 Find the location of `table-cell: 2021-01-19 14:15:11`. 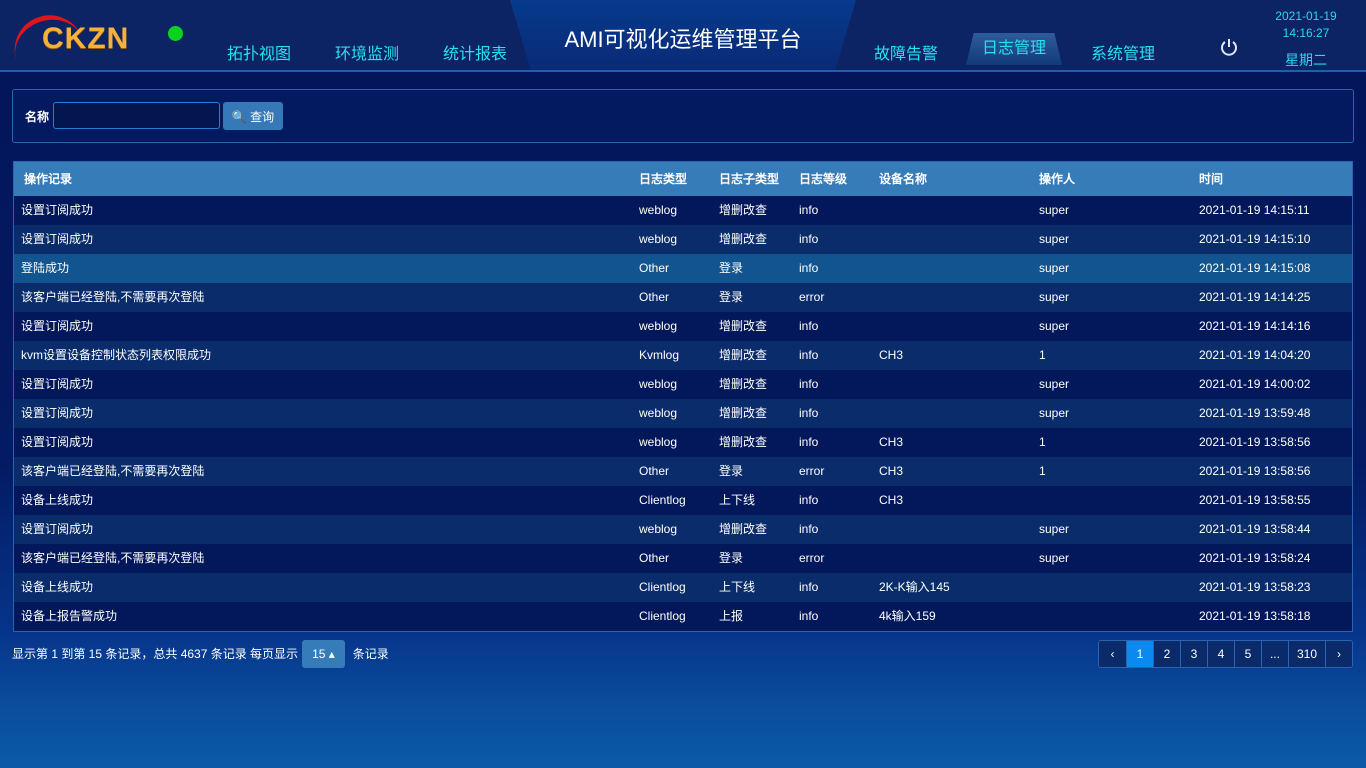

table-cell: 2021-01-19 14:15:11 is located at coordinates (1254, 210).